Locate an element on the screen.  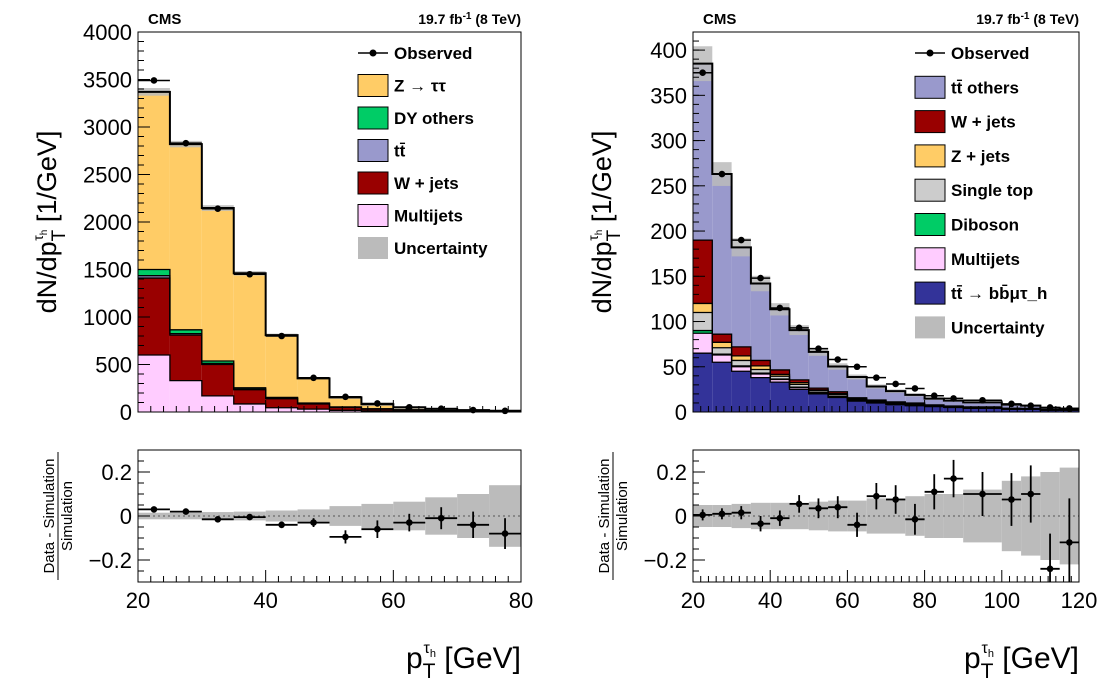
y-tick-label-400: 400 is located at coordinates (668, 50).